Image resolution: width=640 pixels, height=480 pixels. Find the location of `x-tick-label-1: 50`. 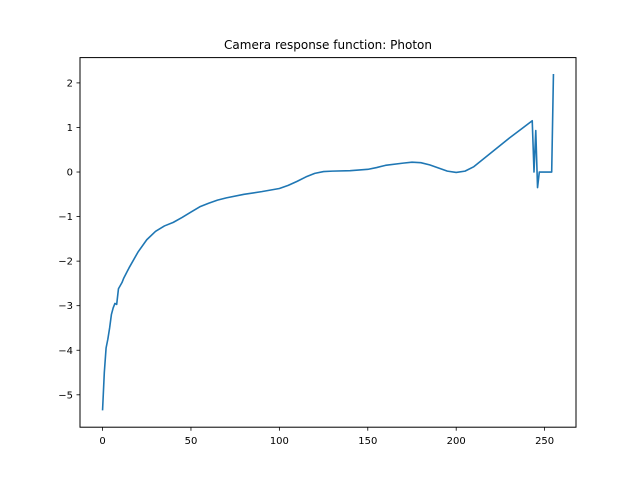

x-tick-label-1: 50 is located at coordinates (191, 441).